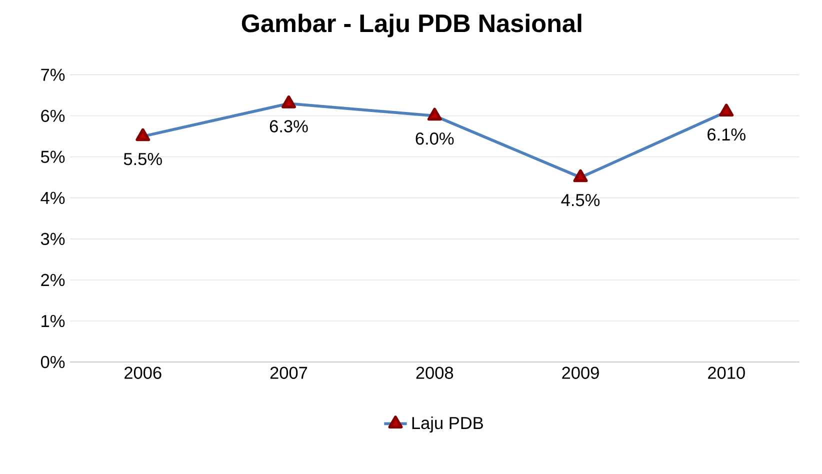 The height and width of the screenshot is (474, 822). Describe the element at coordinates (52, 362) in the screenshot. I see `y-tick-label: 0%` at that location.